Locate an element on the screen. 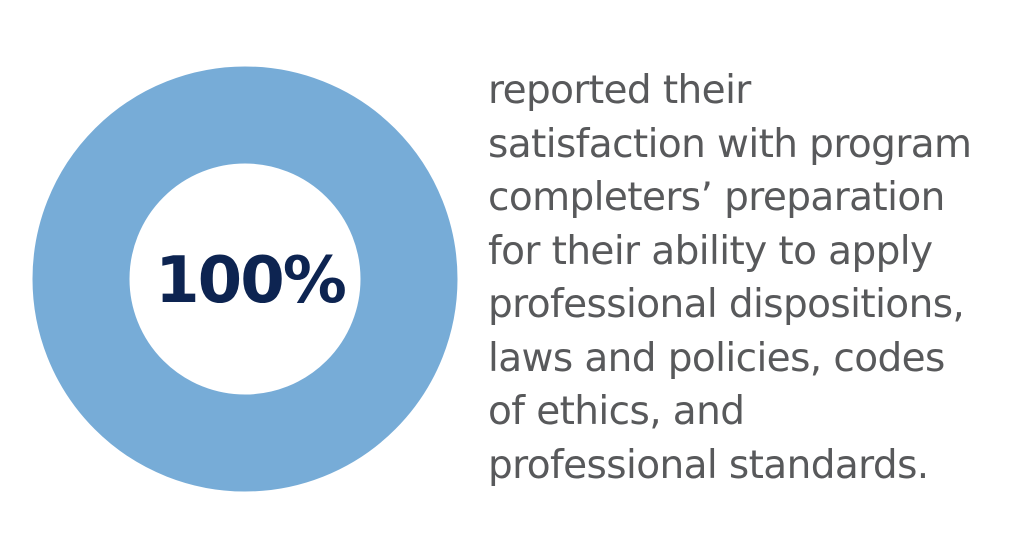 This screenshot has height=559, width=1024. description-line: satisfaction with program is located at coordinates (730, 144).